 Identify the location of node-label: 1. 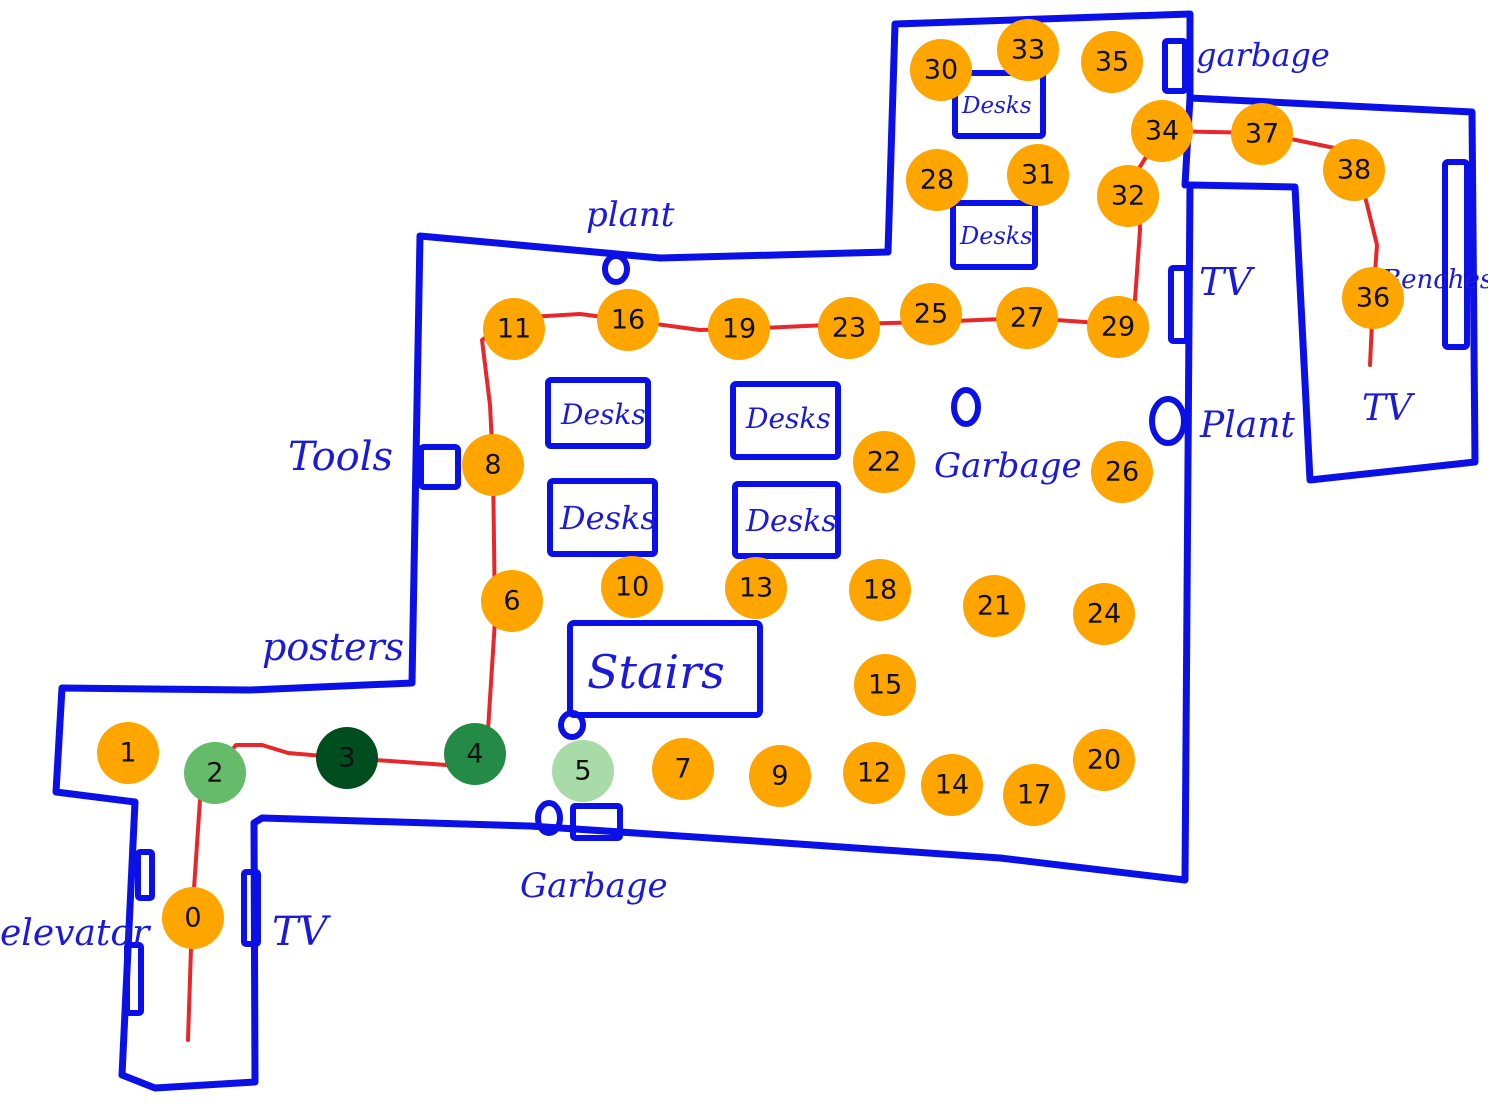
(127, 753).